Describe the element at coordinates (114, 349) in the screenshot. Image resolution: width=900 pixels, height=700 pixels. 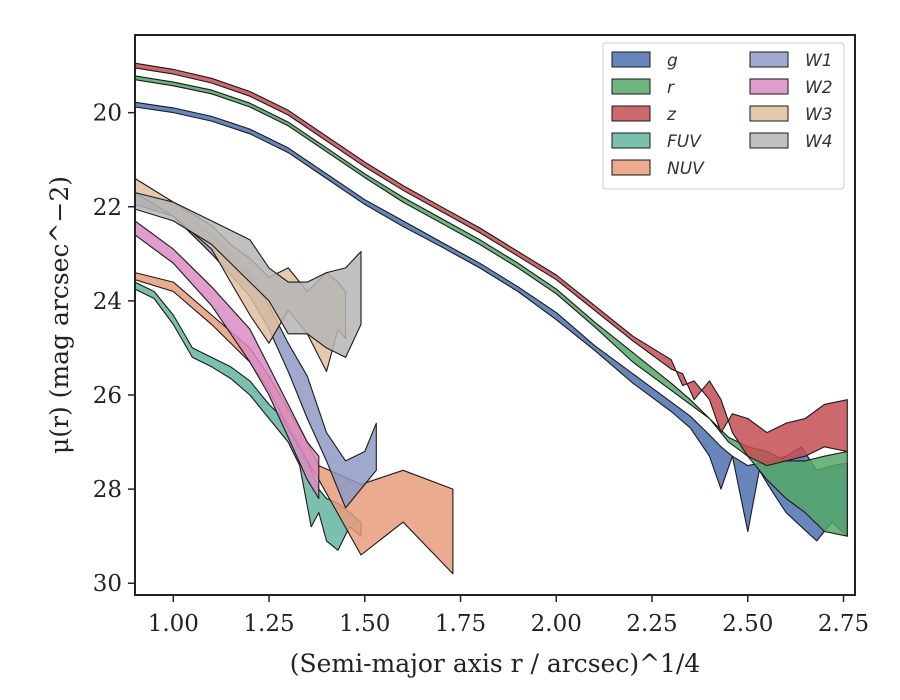
I see `y-axis-ticks: 20 22 24 26 28 30` at that location.